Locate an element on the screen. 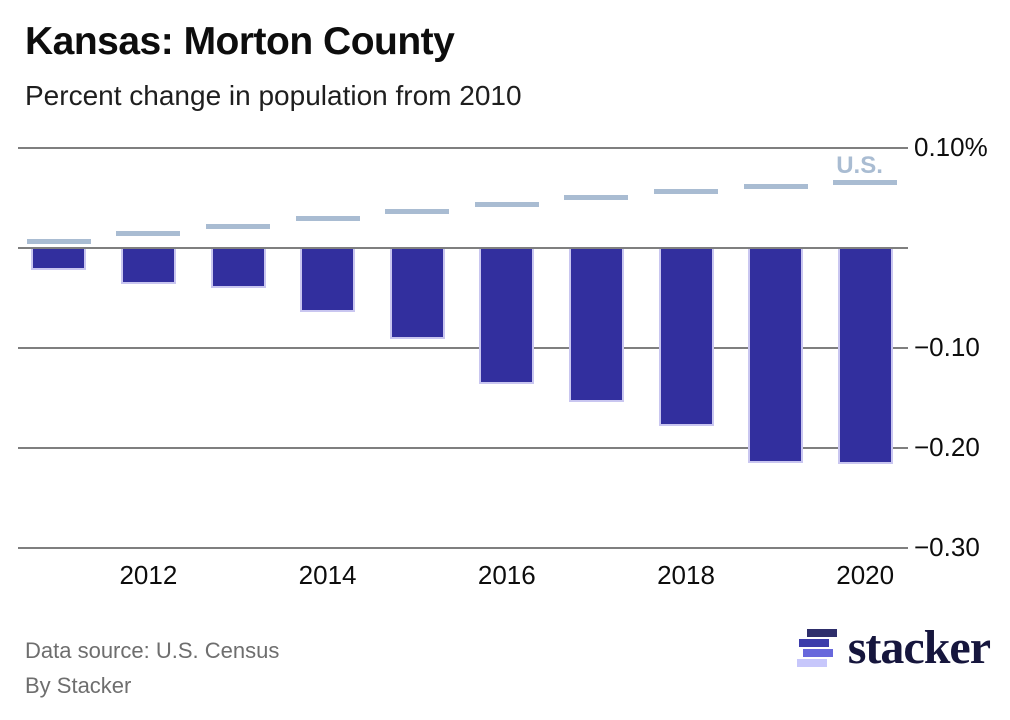 This screenshot has height=720, width=1010. us-dash-2011 is located at coordinates (58, 241).